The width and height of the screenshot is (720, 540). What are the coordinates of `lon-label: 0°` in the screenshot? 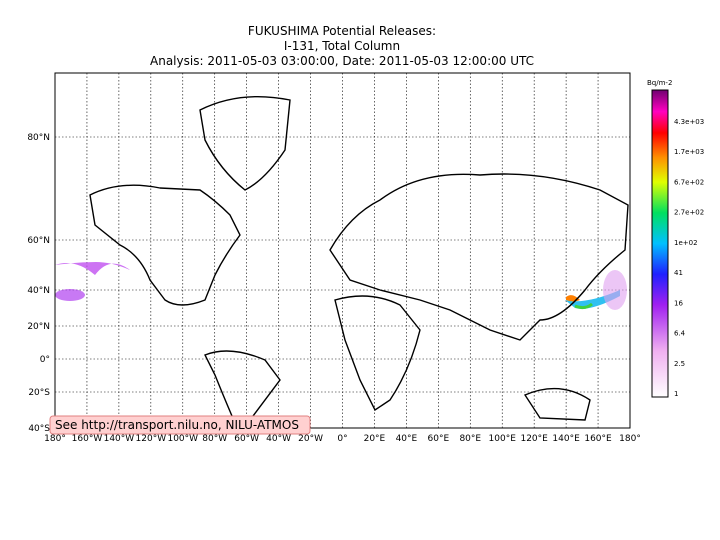 It's located at (342, 439).